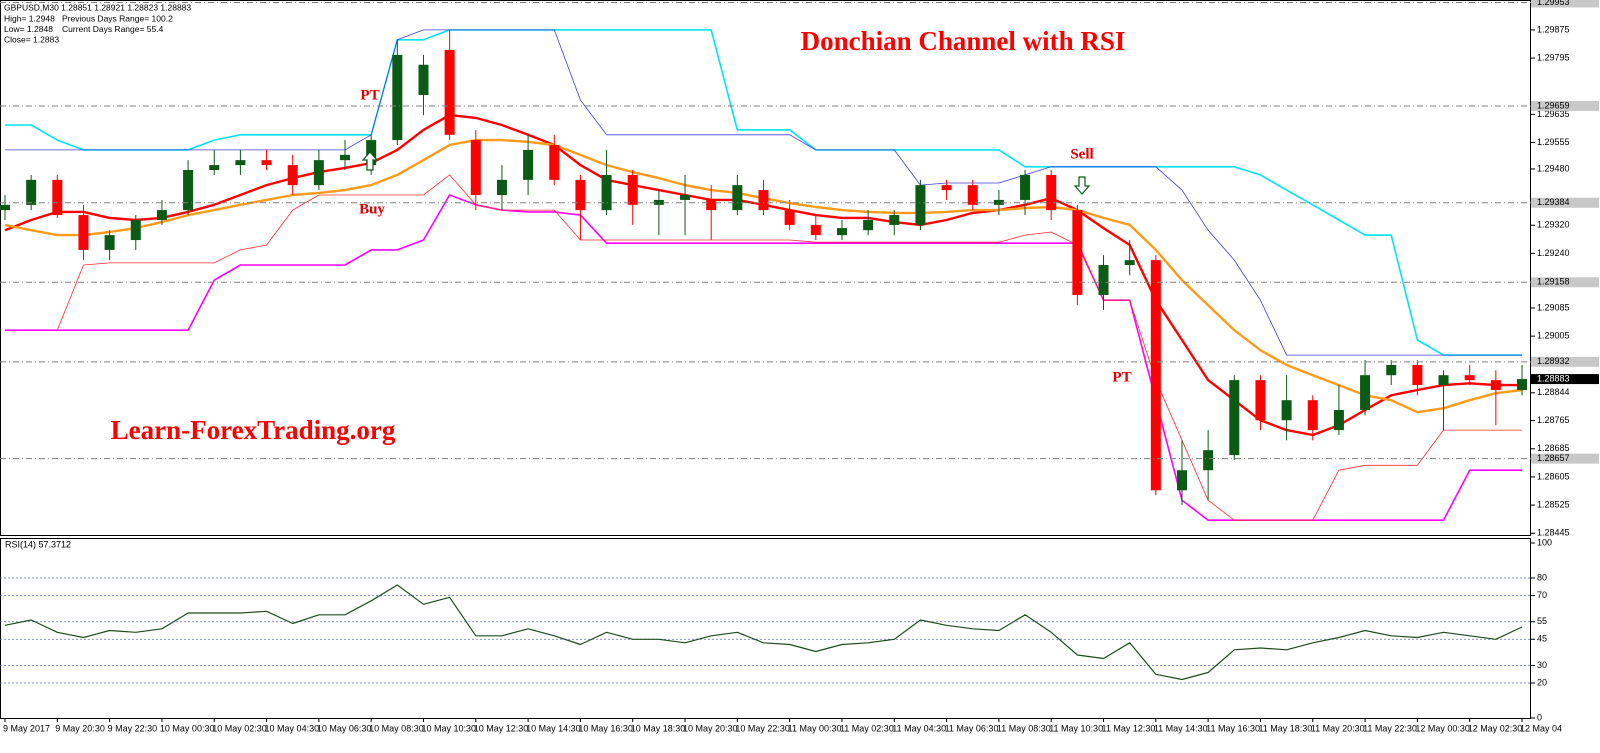 The width and height of the screenshot is (1600, 753). Describe the element at coordinates (117, 18) in the screenshot. I see `info-prev-range: Previous Days Range= 100.2` at that location.